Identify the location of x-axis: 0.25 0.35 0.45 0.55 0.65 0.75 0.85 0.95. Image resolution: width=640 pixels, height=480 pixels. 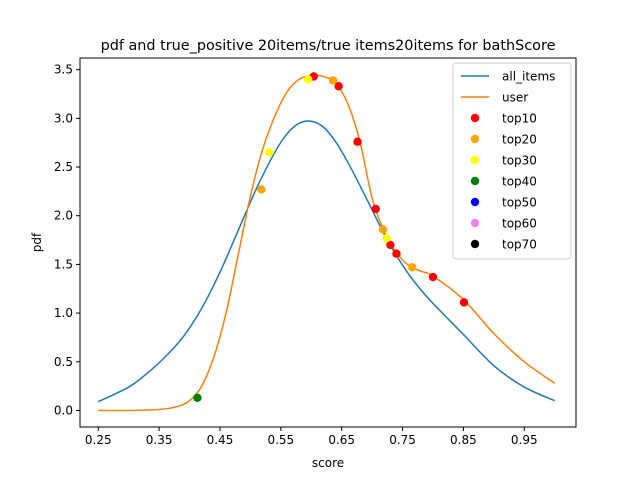
(311, 437).